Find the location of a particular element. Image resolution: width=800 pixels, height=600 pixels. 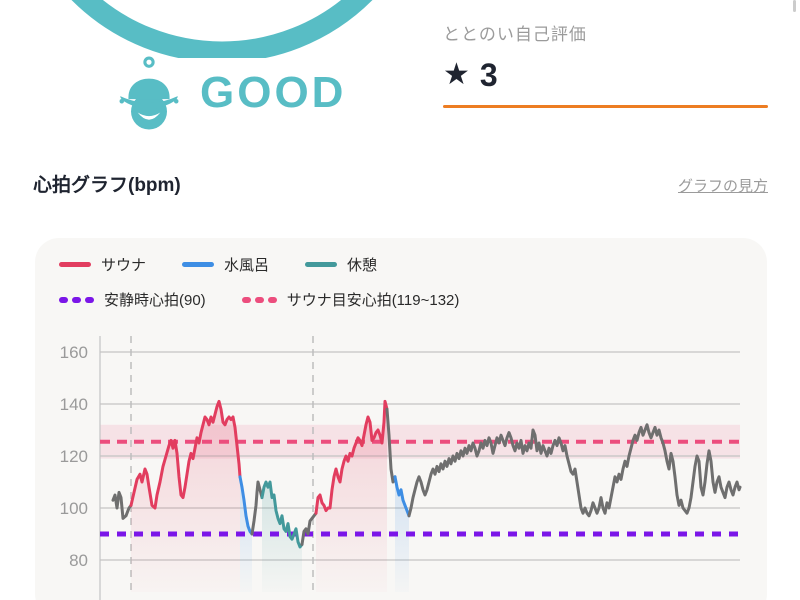

chart-legend: サウナ 水風呂 休憩 安静時心拍(90) サウナ目安心拍(1 is located at coordinates (401, 274).